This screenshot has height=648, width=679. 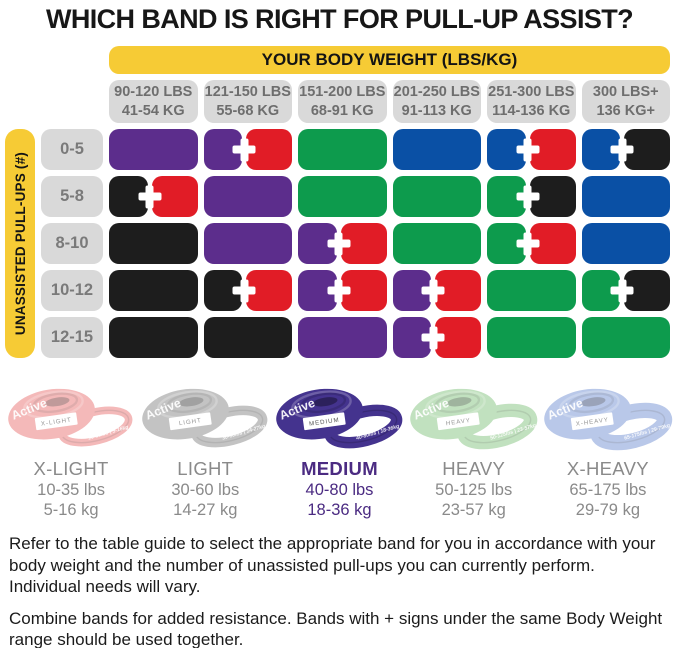 I want to click on band-cell-5-8-col5, so click(x=531, y=197).